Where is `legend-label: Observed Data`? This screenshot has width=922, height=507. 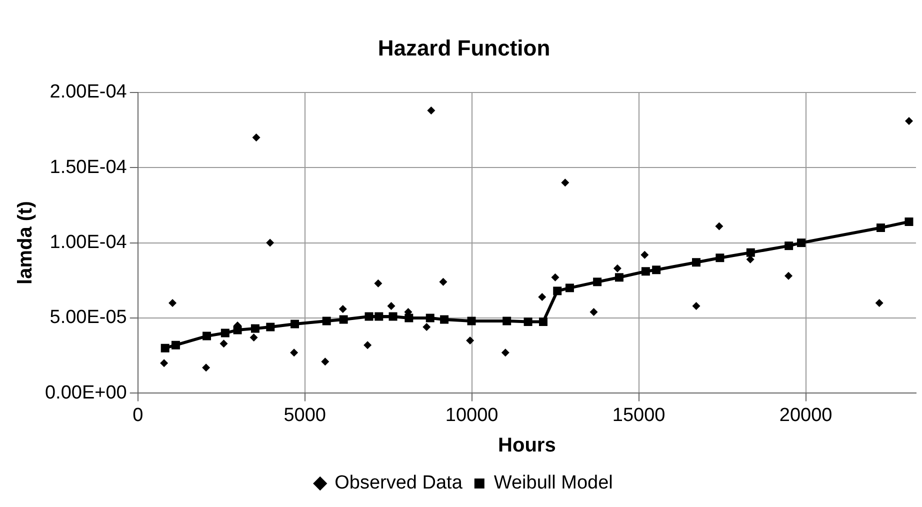
legend-label: Observed Data is located at coordinates (398, 483).